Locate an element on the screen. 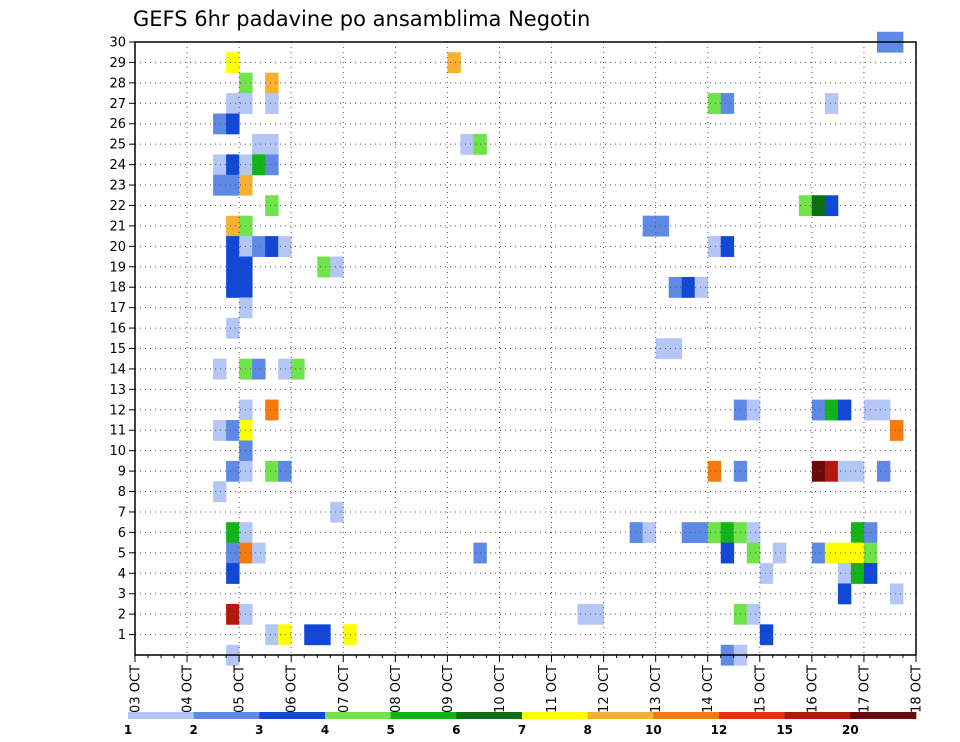 The image size is (960, 742). chart-title: GEFS 6hr padavine po ansamblima Negotin is located at coordinates (361, 19).